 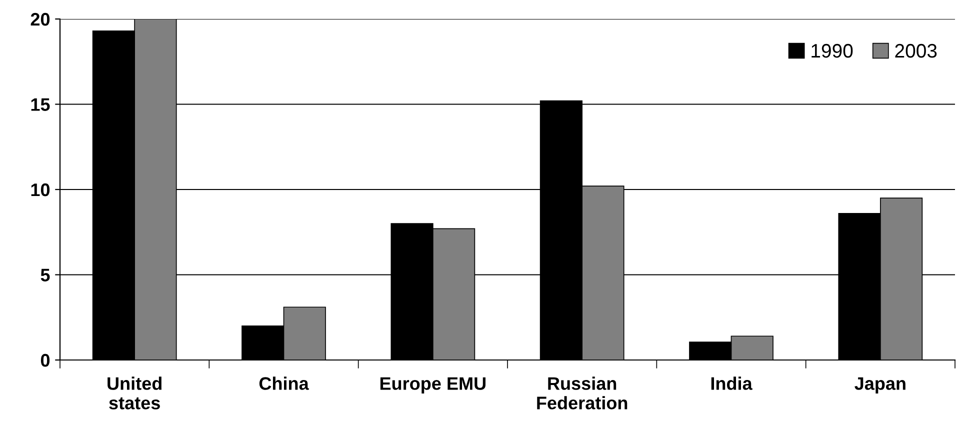 I want to click on y-tick-label: 0, so click(x=45, y=360).